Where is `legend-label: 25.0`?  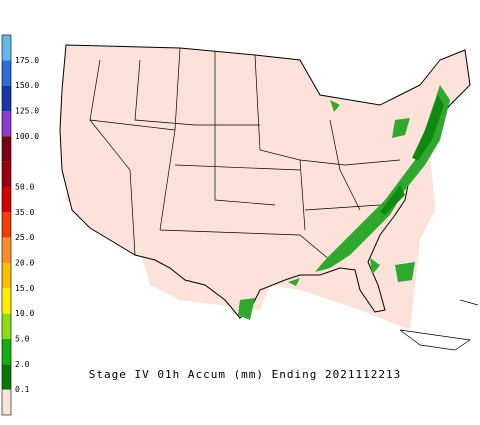 legend-label: 25.0 is located at coordinates (24, 237).